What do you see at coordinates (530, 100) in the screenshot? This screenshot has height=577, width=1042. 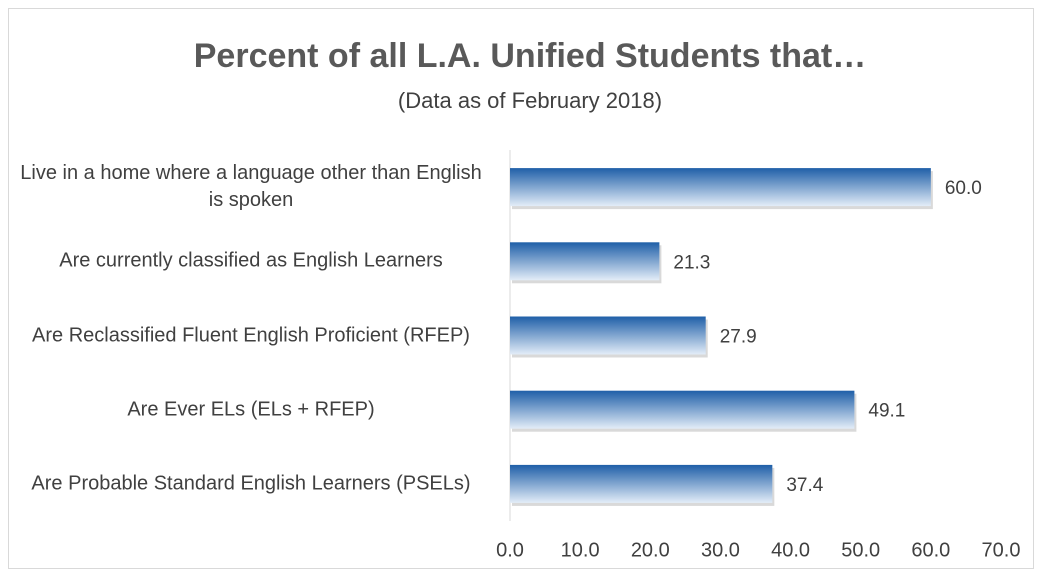 I see `chart-subtitle: (Data as of February 2018)` at bounding box center [530, 100].